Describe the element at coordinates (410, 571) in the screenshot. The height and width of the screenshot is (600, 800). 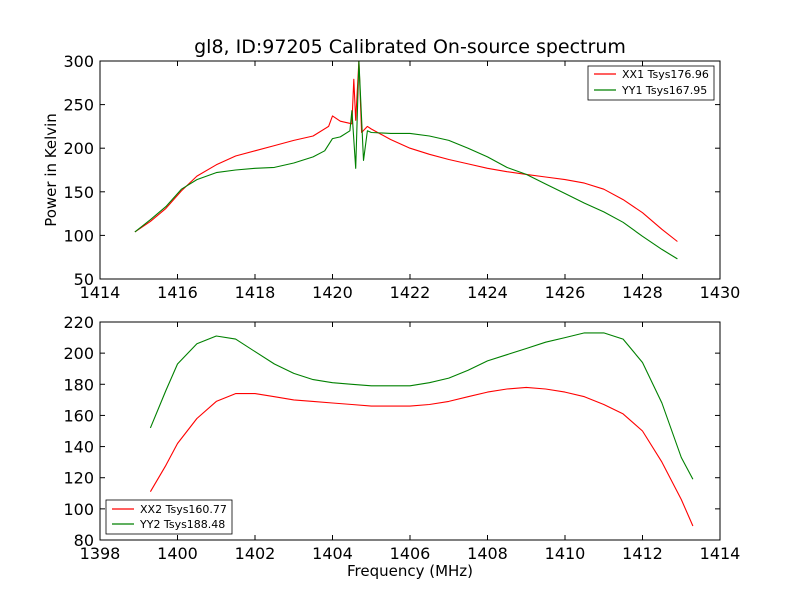
I see `x-axis-label: Frequency (MHz)` at that location.